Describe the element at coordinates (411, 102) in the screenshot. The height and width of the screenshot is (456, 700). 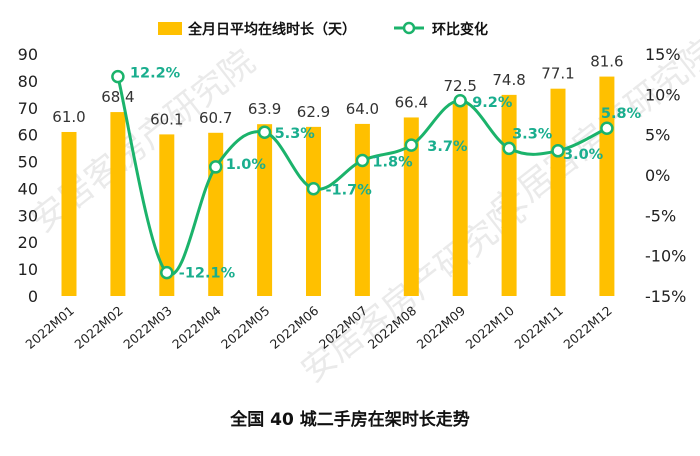
I see `bar-value-label: 66.4` at that location.